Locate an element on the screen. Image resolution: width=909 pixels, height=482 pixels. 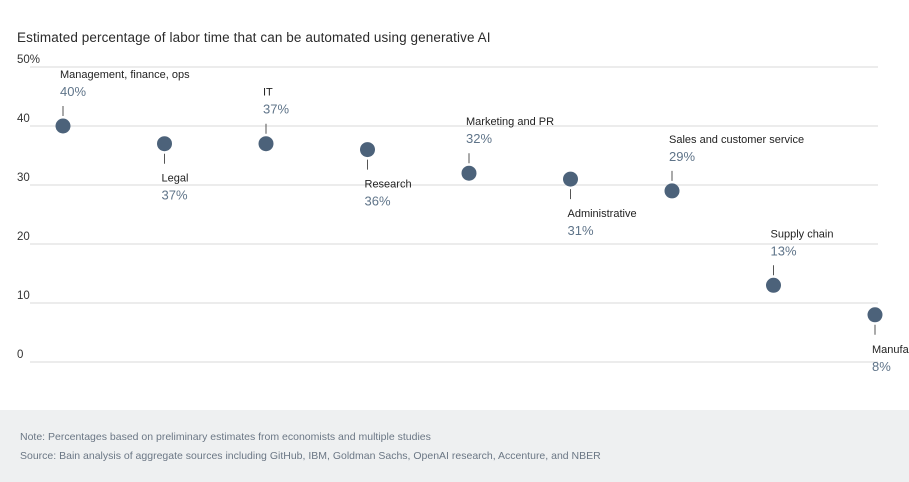
category-label: Research is located at coordinates (388, 185).